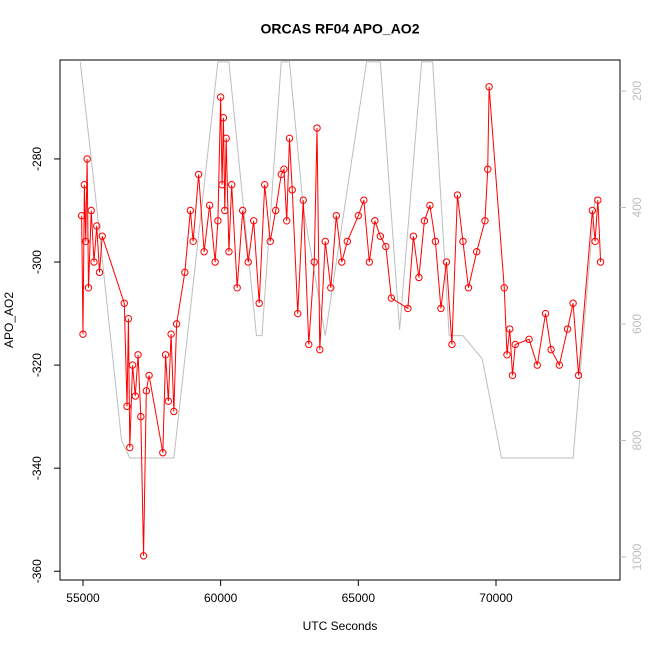 The image size is (650, 655). Describe the element at coordinates (637, 91) in the screenshot. I see `y2-tick-label: 200` at that location.